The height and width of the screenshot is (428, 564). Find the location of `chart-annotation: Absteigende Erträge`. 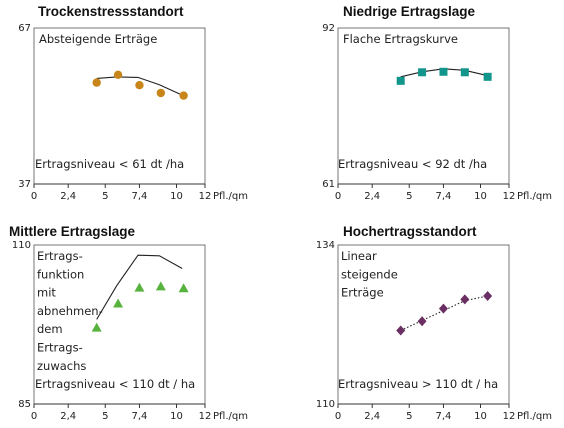

chart-annotation: Absteigende Erträge is located at coordinates (98, 39).